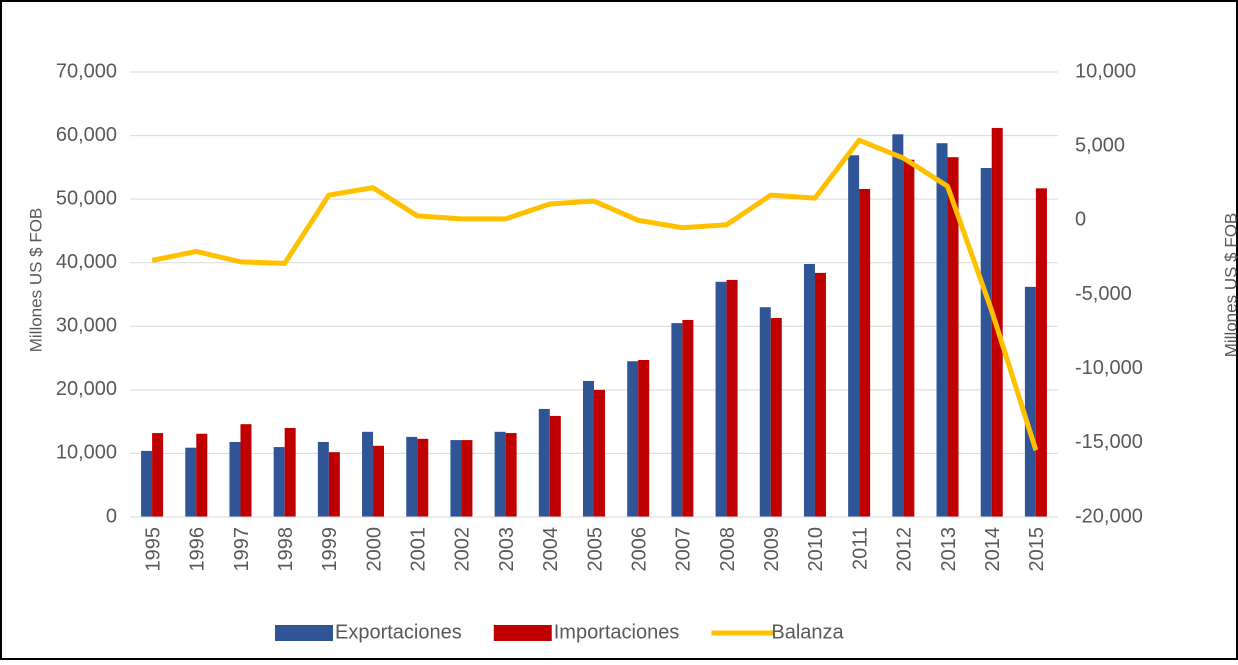  What do you see at coordinates (1100, 145) in the screenshot?
I see `y2-tick-label: 5,000` at bounding box center [1100, 145].